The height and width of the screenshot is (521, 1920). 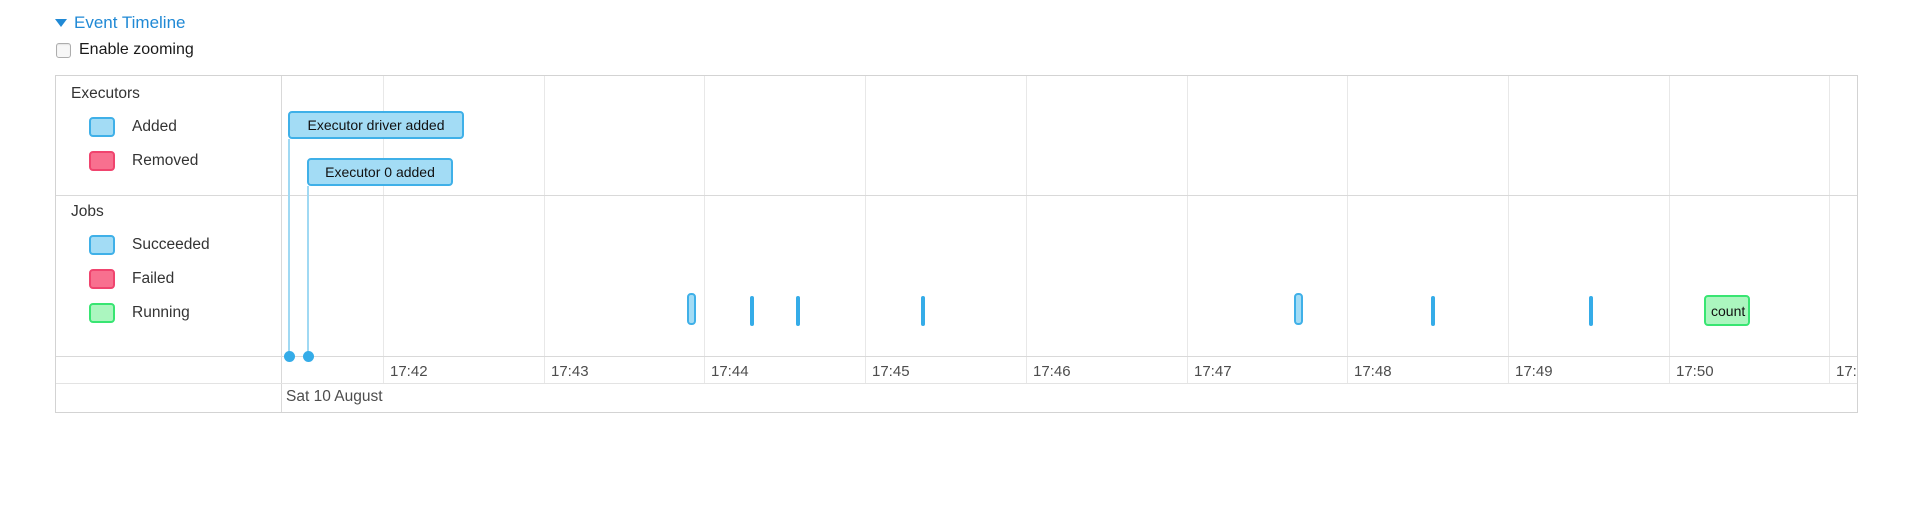 What do you see at coordinates (281, 244) in the screenshot?
I see `legend-separator` at bounding box center [281, 244].